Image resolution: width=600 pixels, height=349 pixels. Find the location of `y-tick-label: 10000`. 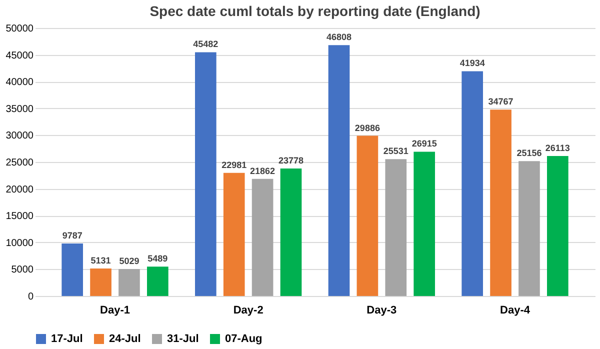

y-tick-label: 10000 is located at coordinates (20, 243).